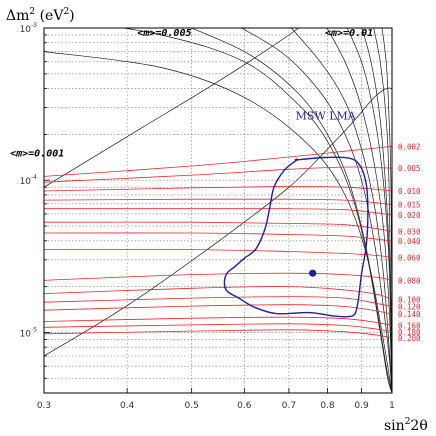 The image size is (436, 436). I want to click on red-curve-label: 0.040, so click(409, 241).